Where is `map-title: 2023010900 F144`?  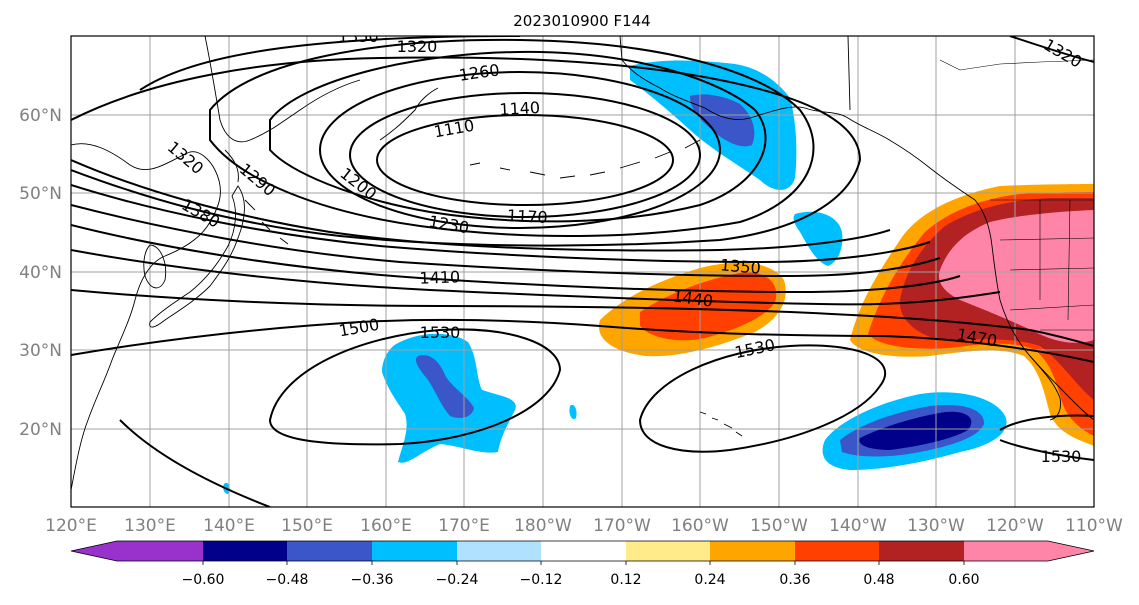
map-title: 2023010900 F144 is located at coordinates (581, 21).